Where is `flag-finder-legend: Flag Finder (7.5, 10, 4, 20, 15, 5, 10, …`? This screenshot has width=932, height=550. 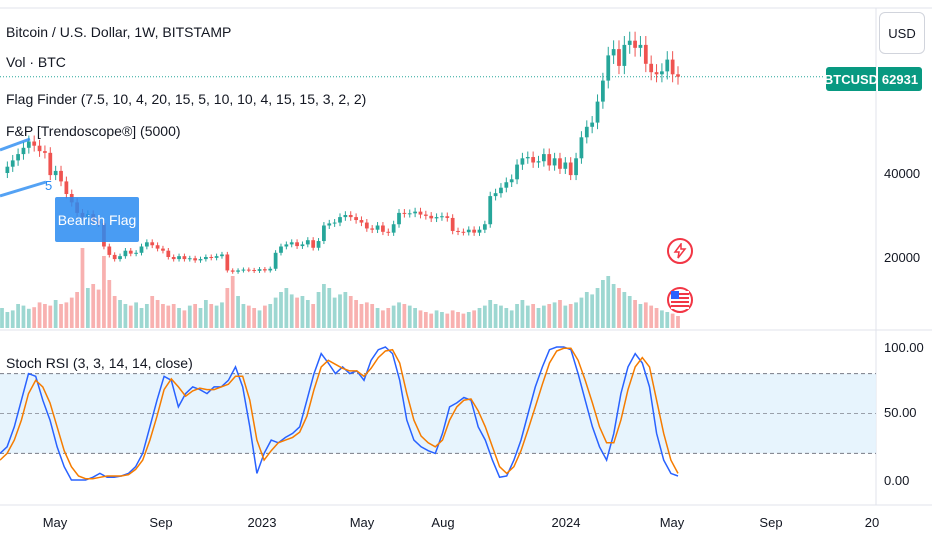 flag-finder-legend: Flag Finder (7.5, 10, 4, 20, 15, 5, 10, … is located at coordinates (186, 99).